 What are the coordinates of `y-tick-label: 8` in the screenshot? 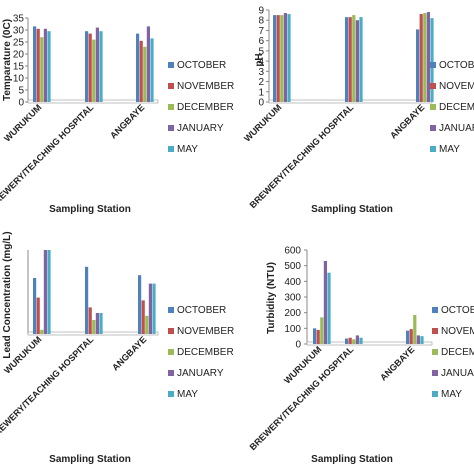 It's located at (261, 21).